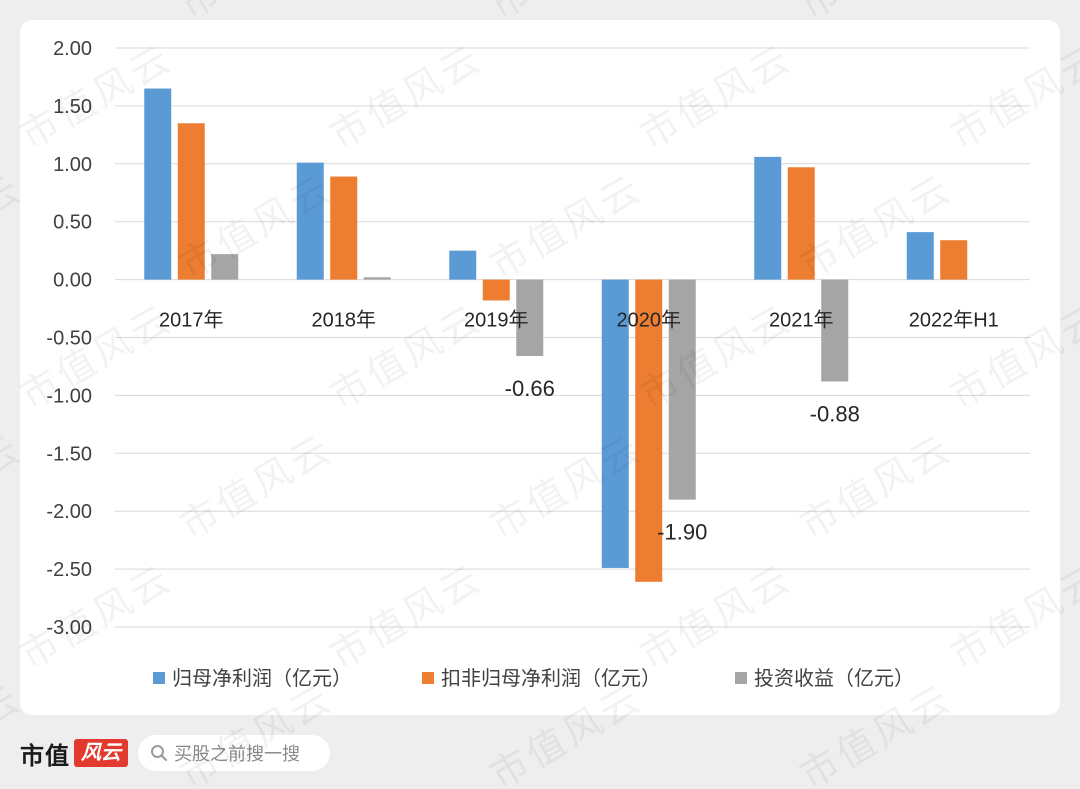  What do you see at coordinates (72, 165) in the screenshot?
I see `y-tick-label: 1.00` at bounding box center [72, 165].